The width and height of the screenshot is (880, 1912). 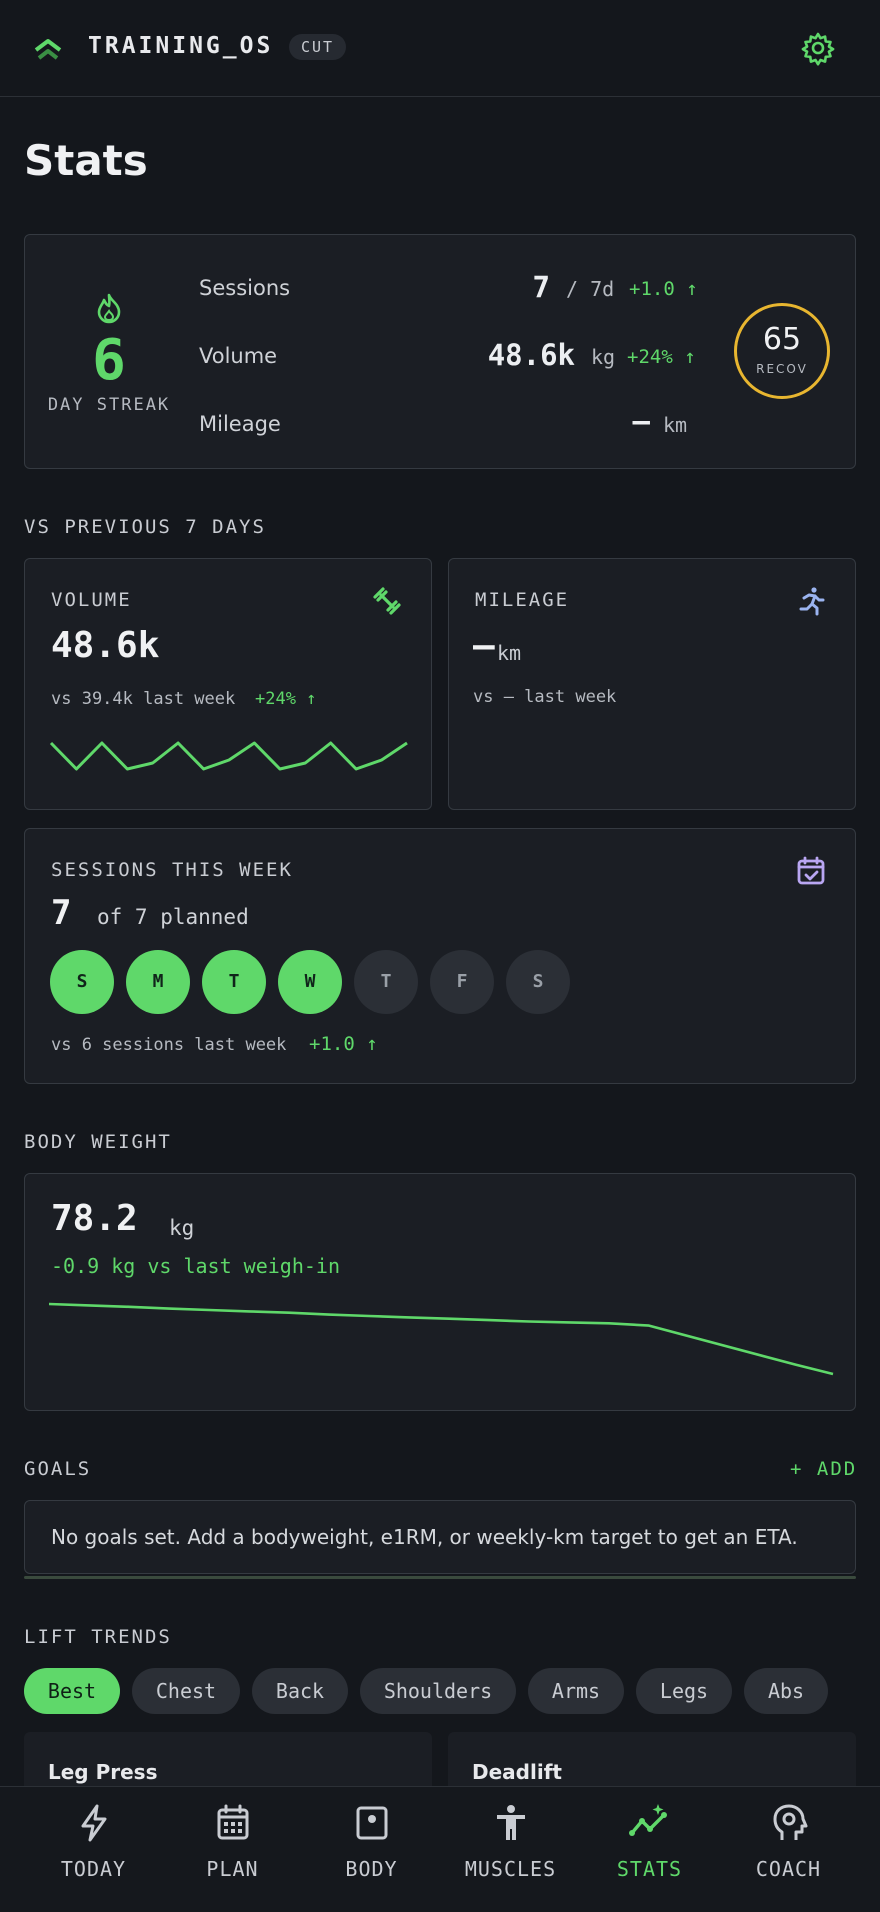 What do you see at coordinates (386, 982) in the screenshot?
I see `weekday-4: T` at bounding box center [386, 982].